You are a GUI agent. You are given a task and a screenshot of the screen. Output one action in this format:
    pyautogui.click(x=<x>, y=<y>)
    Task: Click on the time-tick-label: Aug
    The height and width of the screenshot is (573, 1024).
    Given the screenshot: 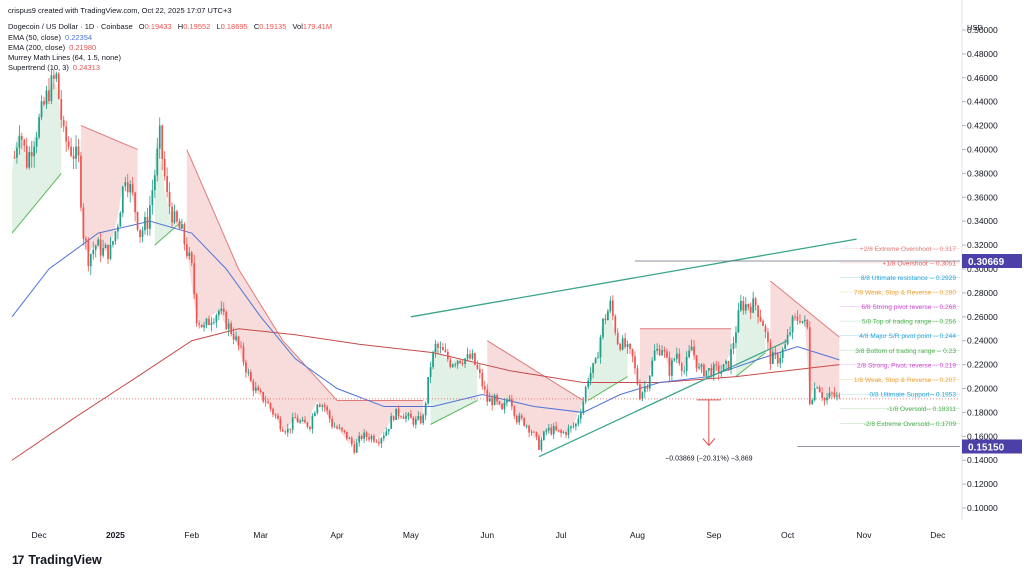 What is the action you would take?
    pyautogui.click(x=637, y=535)
    